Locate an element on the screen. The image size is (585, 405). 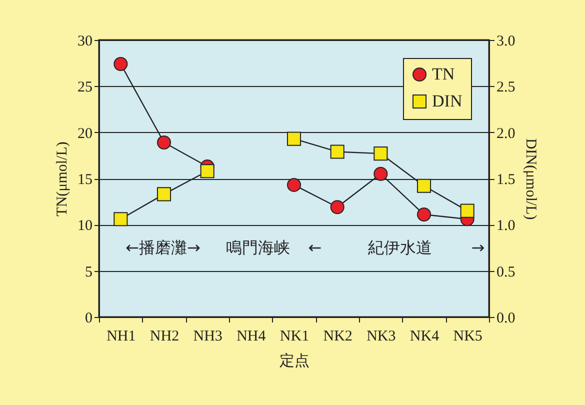
annotation: 鳴門海峡 is located at coordinates (258, 247).